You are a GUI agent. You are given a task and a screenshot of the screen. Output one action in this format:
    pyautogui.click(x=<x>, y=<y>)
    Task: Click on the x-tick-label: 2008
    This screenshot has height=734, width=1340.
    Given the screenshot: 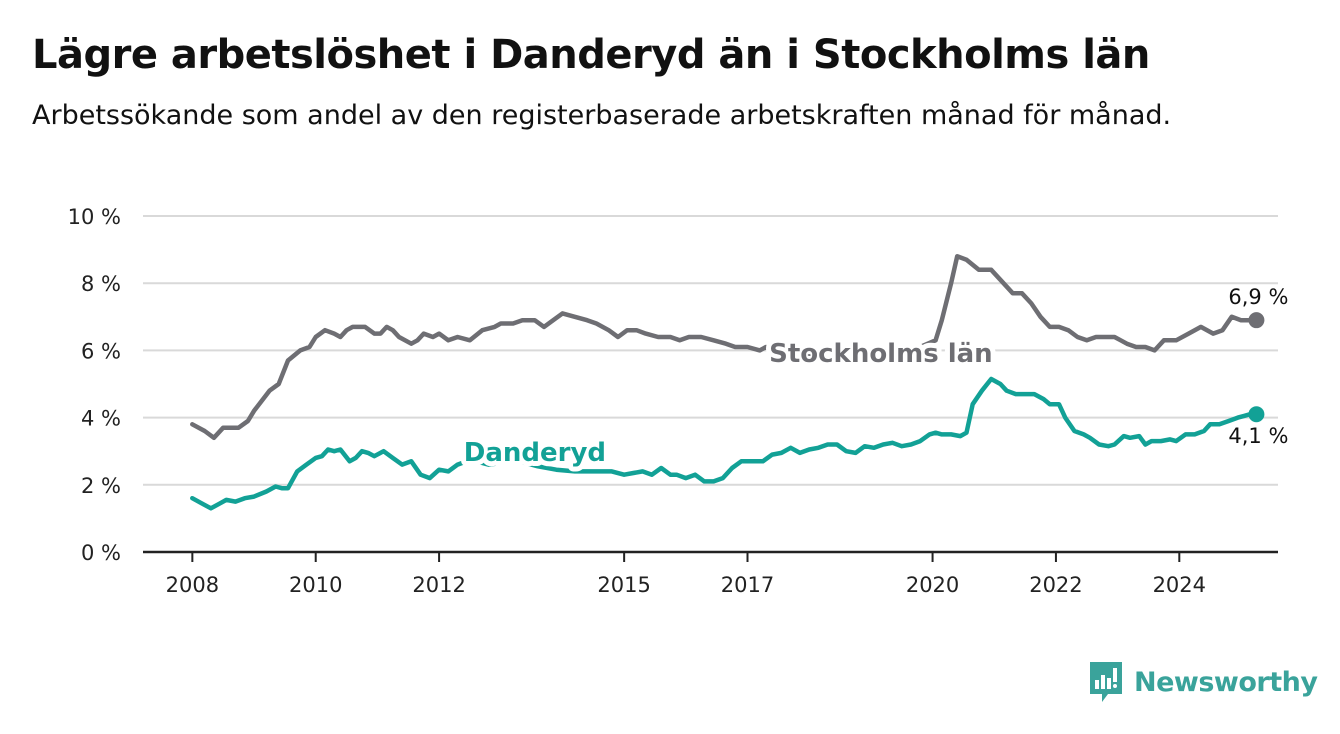 What is the action you would take?
    pyautogui.click(x=192, y=585)
    